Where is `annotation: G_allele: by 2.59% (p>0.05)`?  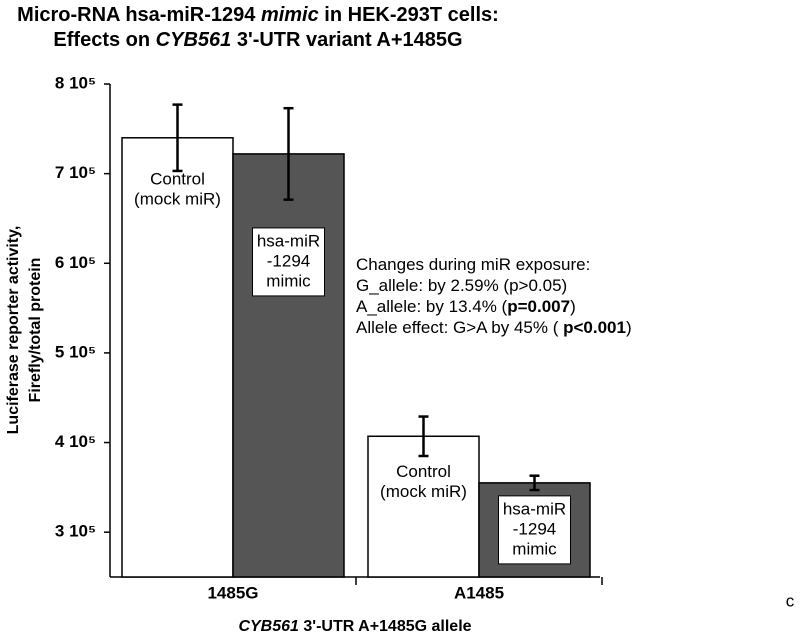
annotation: G_allele: by 2.59% (p>0.05) is located at coordinates (461, 285).